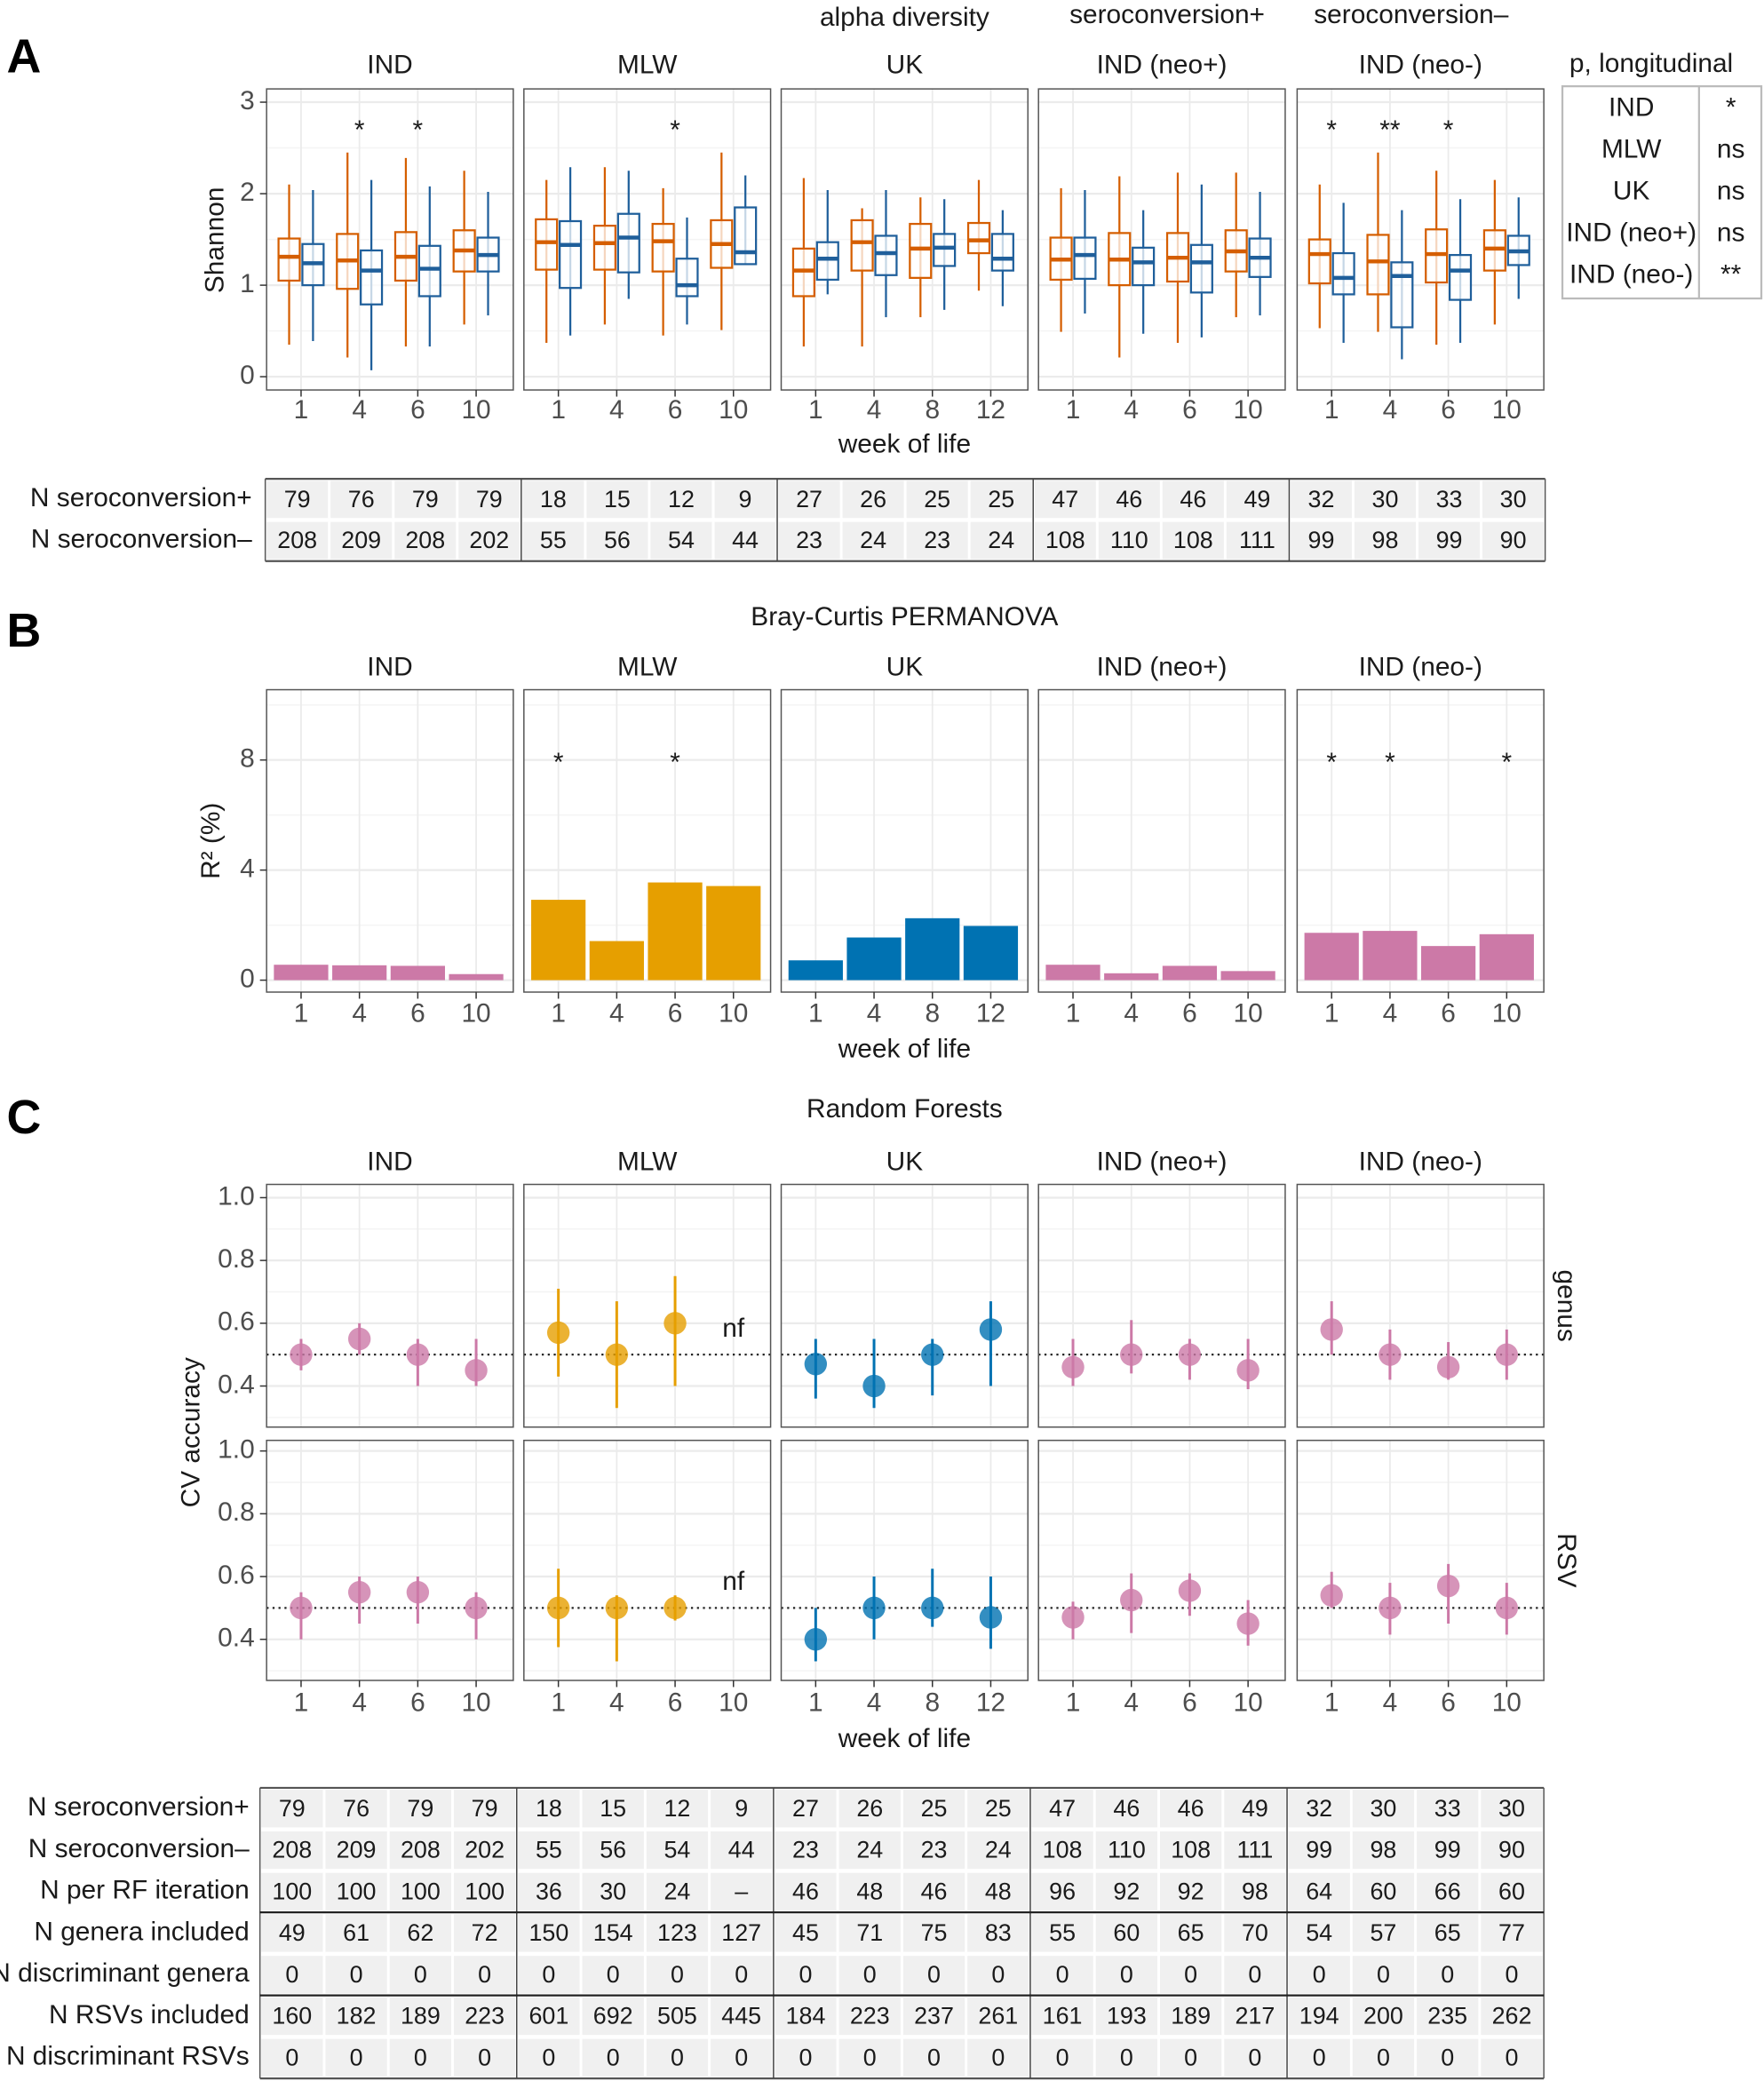  What do you see at coordinates (1331, 763) in the screenshot?
I see `significance-star: *` at bounding box center [1331, 763].